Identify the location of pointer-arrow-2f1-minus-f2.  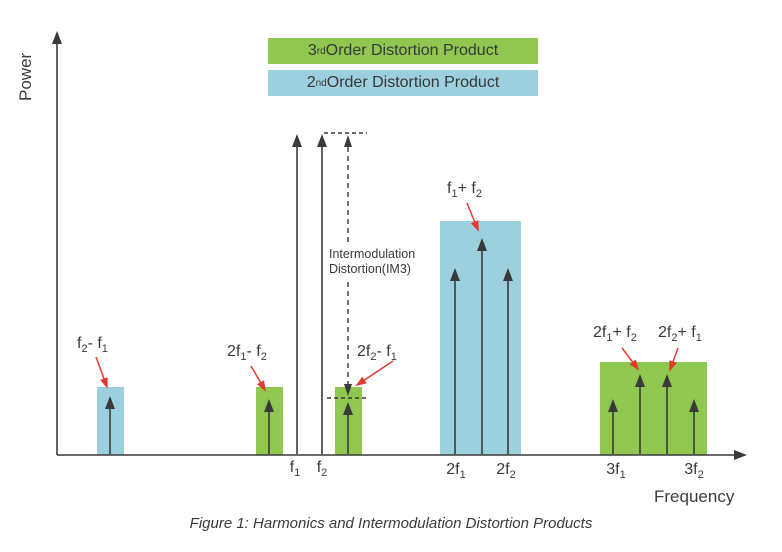
(258, 378).